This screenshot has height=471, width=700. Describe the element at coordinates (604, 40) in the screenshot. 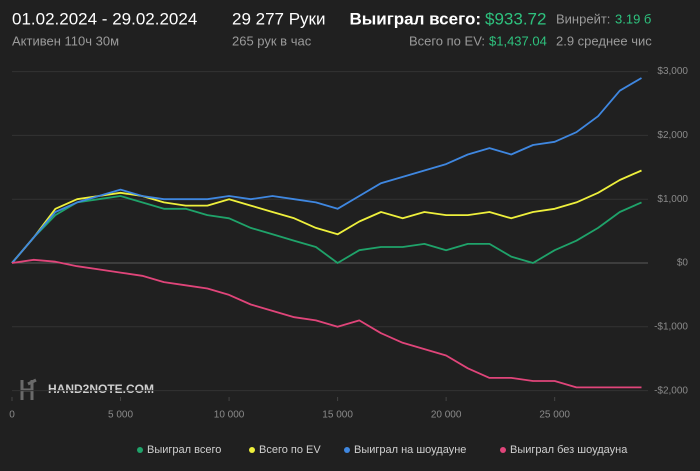

I see `average: 2.9 среднее чис` at that location.